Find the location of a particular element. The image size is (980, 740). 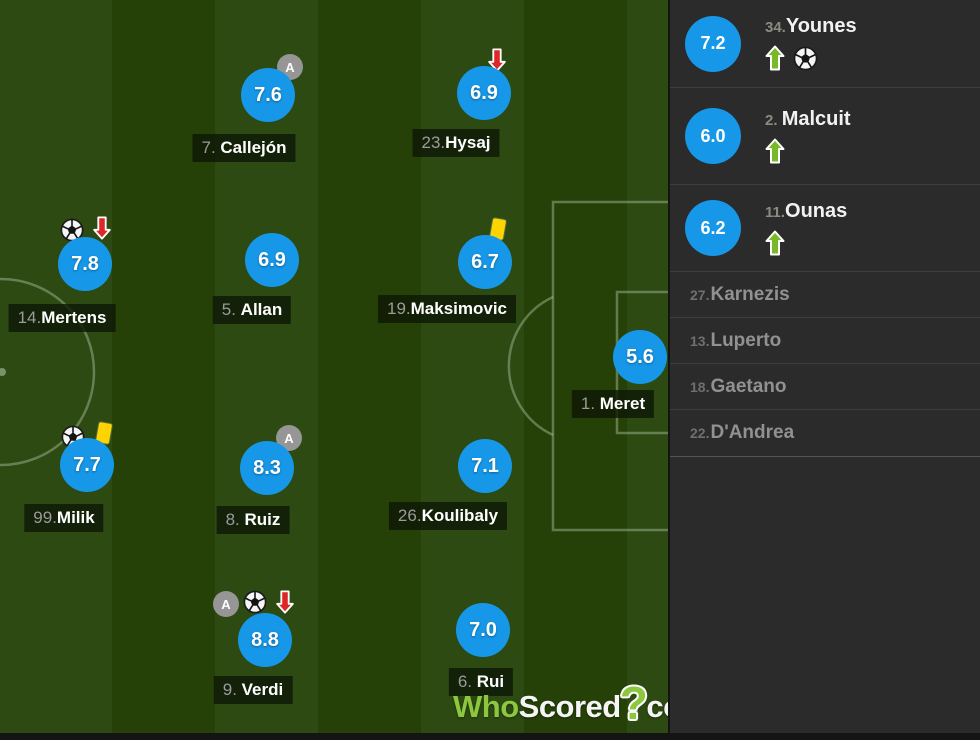

rating-value: 6.7 is located at coordinates (485, 261).